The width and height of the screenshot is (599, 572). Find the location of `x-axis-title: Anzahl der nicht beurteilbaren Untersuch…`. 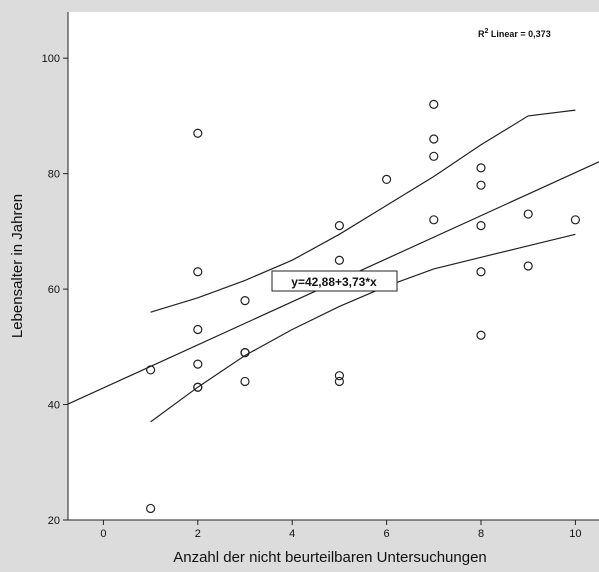

x-axis-title: Anzahl der nicht beurteilbaren Untersuch… is located at coordinates (330, 557).